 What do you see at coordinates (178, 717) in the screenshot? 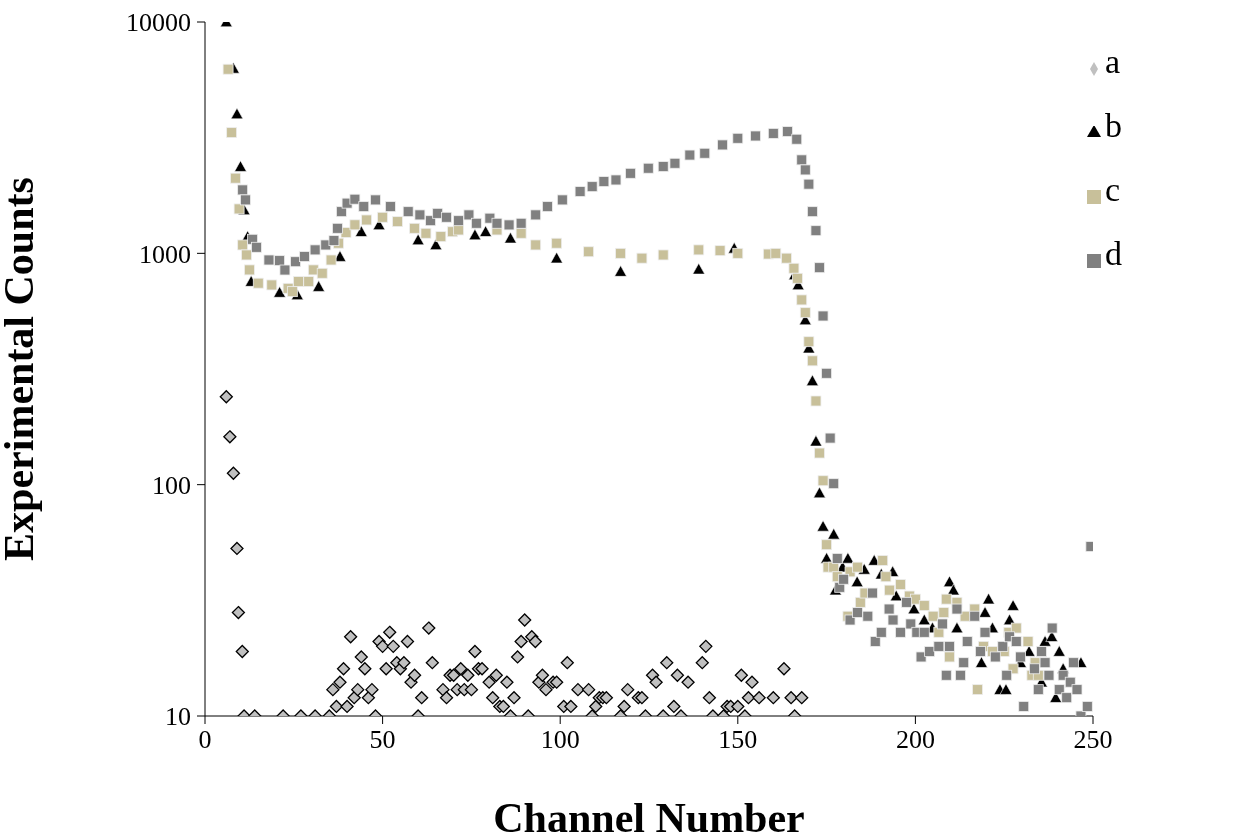
I see `y-tick-label: 10` at bounding box center [178, 717].